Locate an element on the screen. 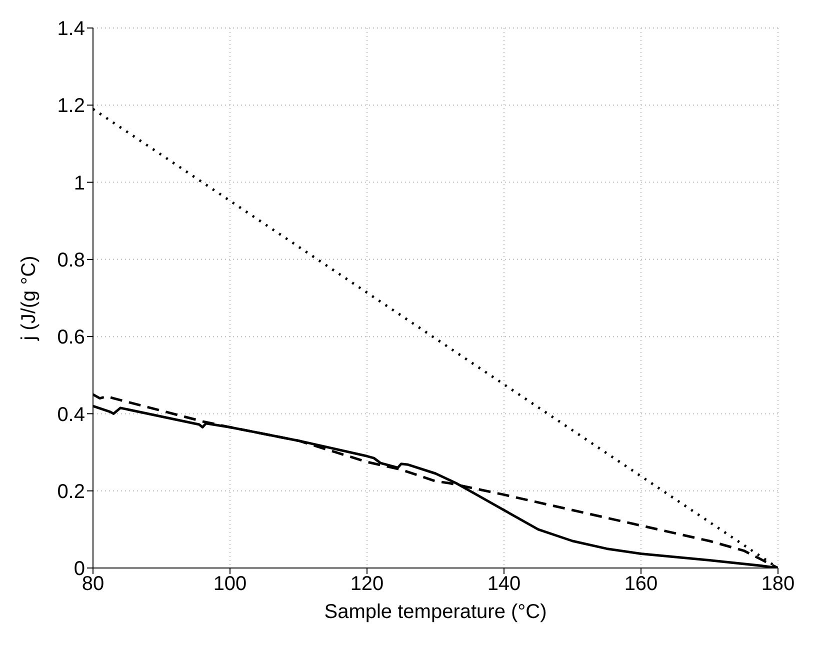 Image resolution: width=817 pixels, height=654 pixels. y-tick-label: 0.6 is located at coordinates (71, 337).